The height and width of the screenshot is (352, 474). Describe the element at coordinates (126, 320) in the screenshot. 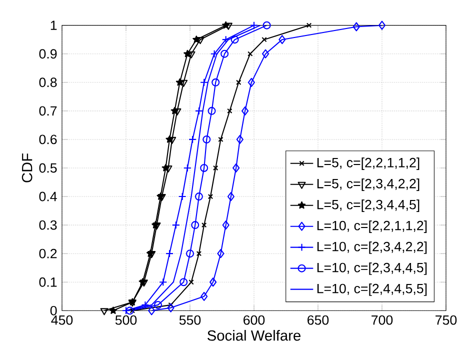

I see `x-tick-label: 500` at that location.